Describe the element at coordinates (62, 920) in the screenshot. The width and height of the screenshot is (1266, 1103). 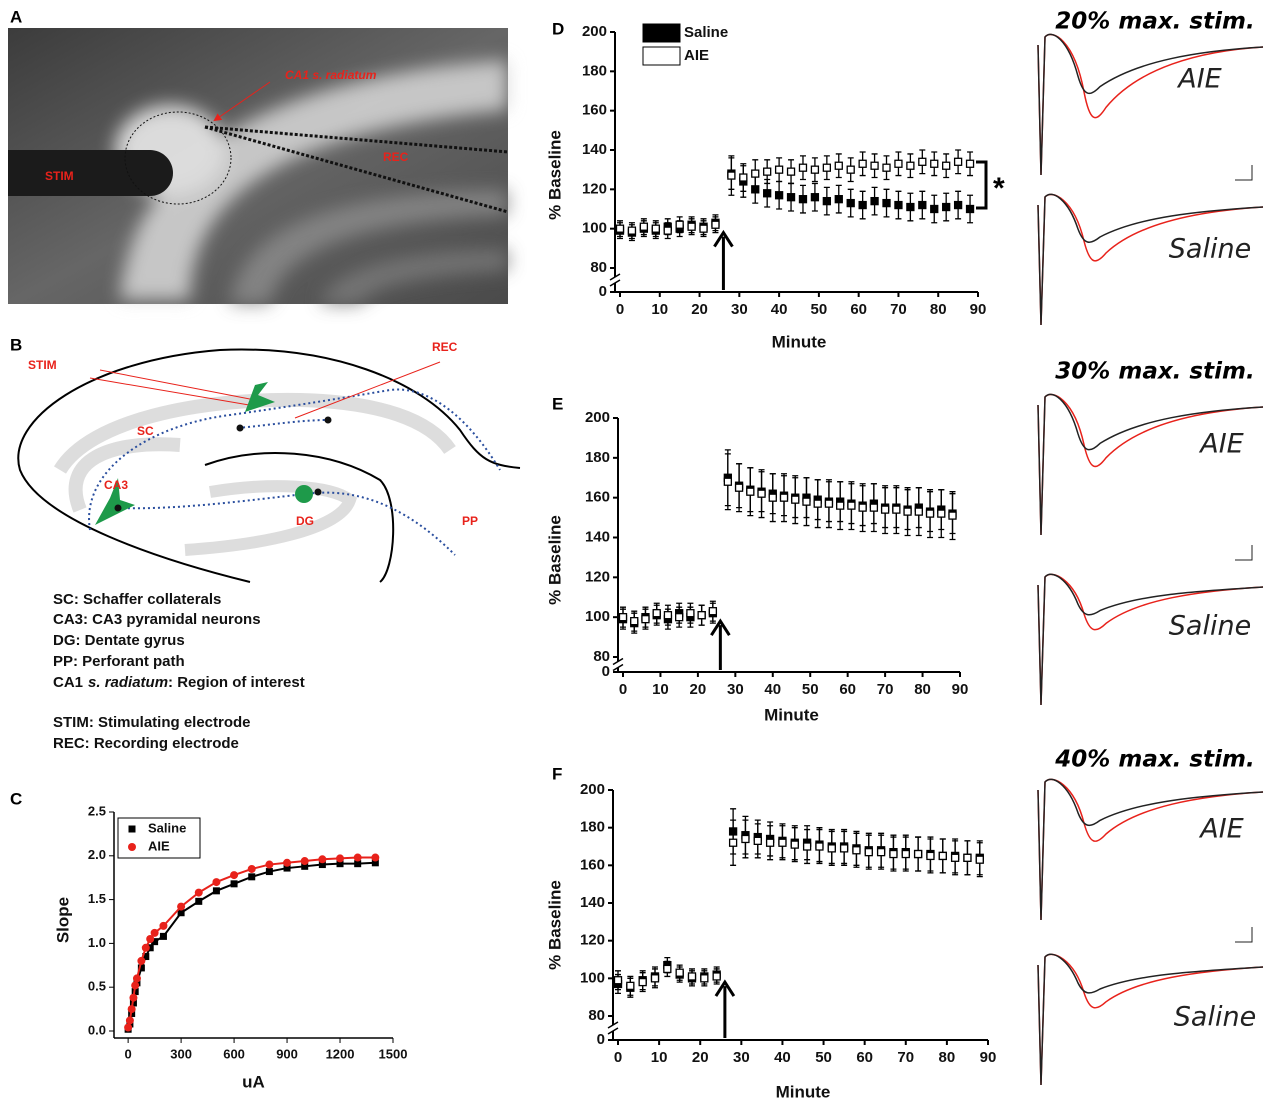
I see `y-axis-label: Slope` at that location.